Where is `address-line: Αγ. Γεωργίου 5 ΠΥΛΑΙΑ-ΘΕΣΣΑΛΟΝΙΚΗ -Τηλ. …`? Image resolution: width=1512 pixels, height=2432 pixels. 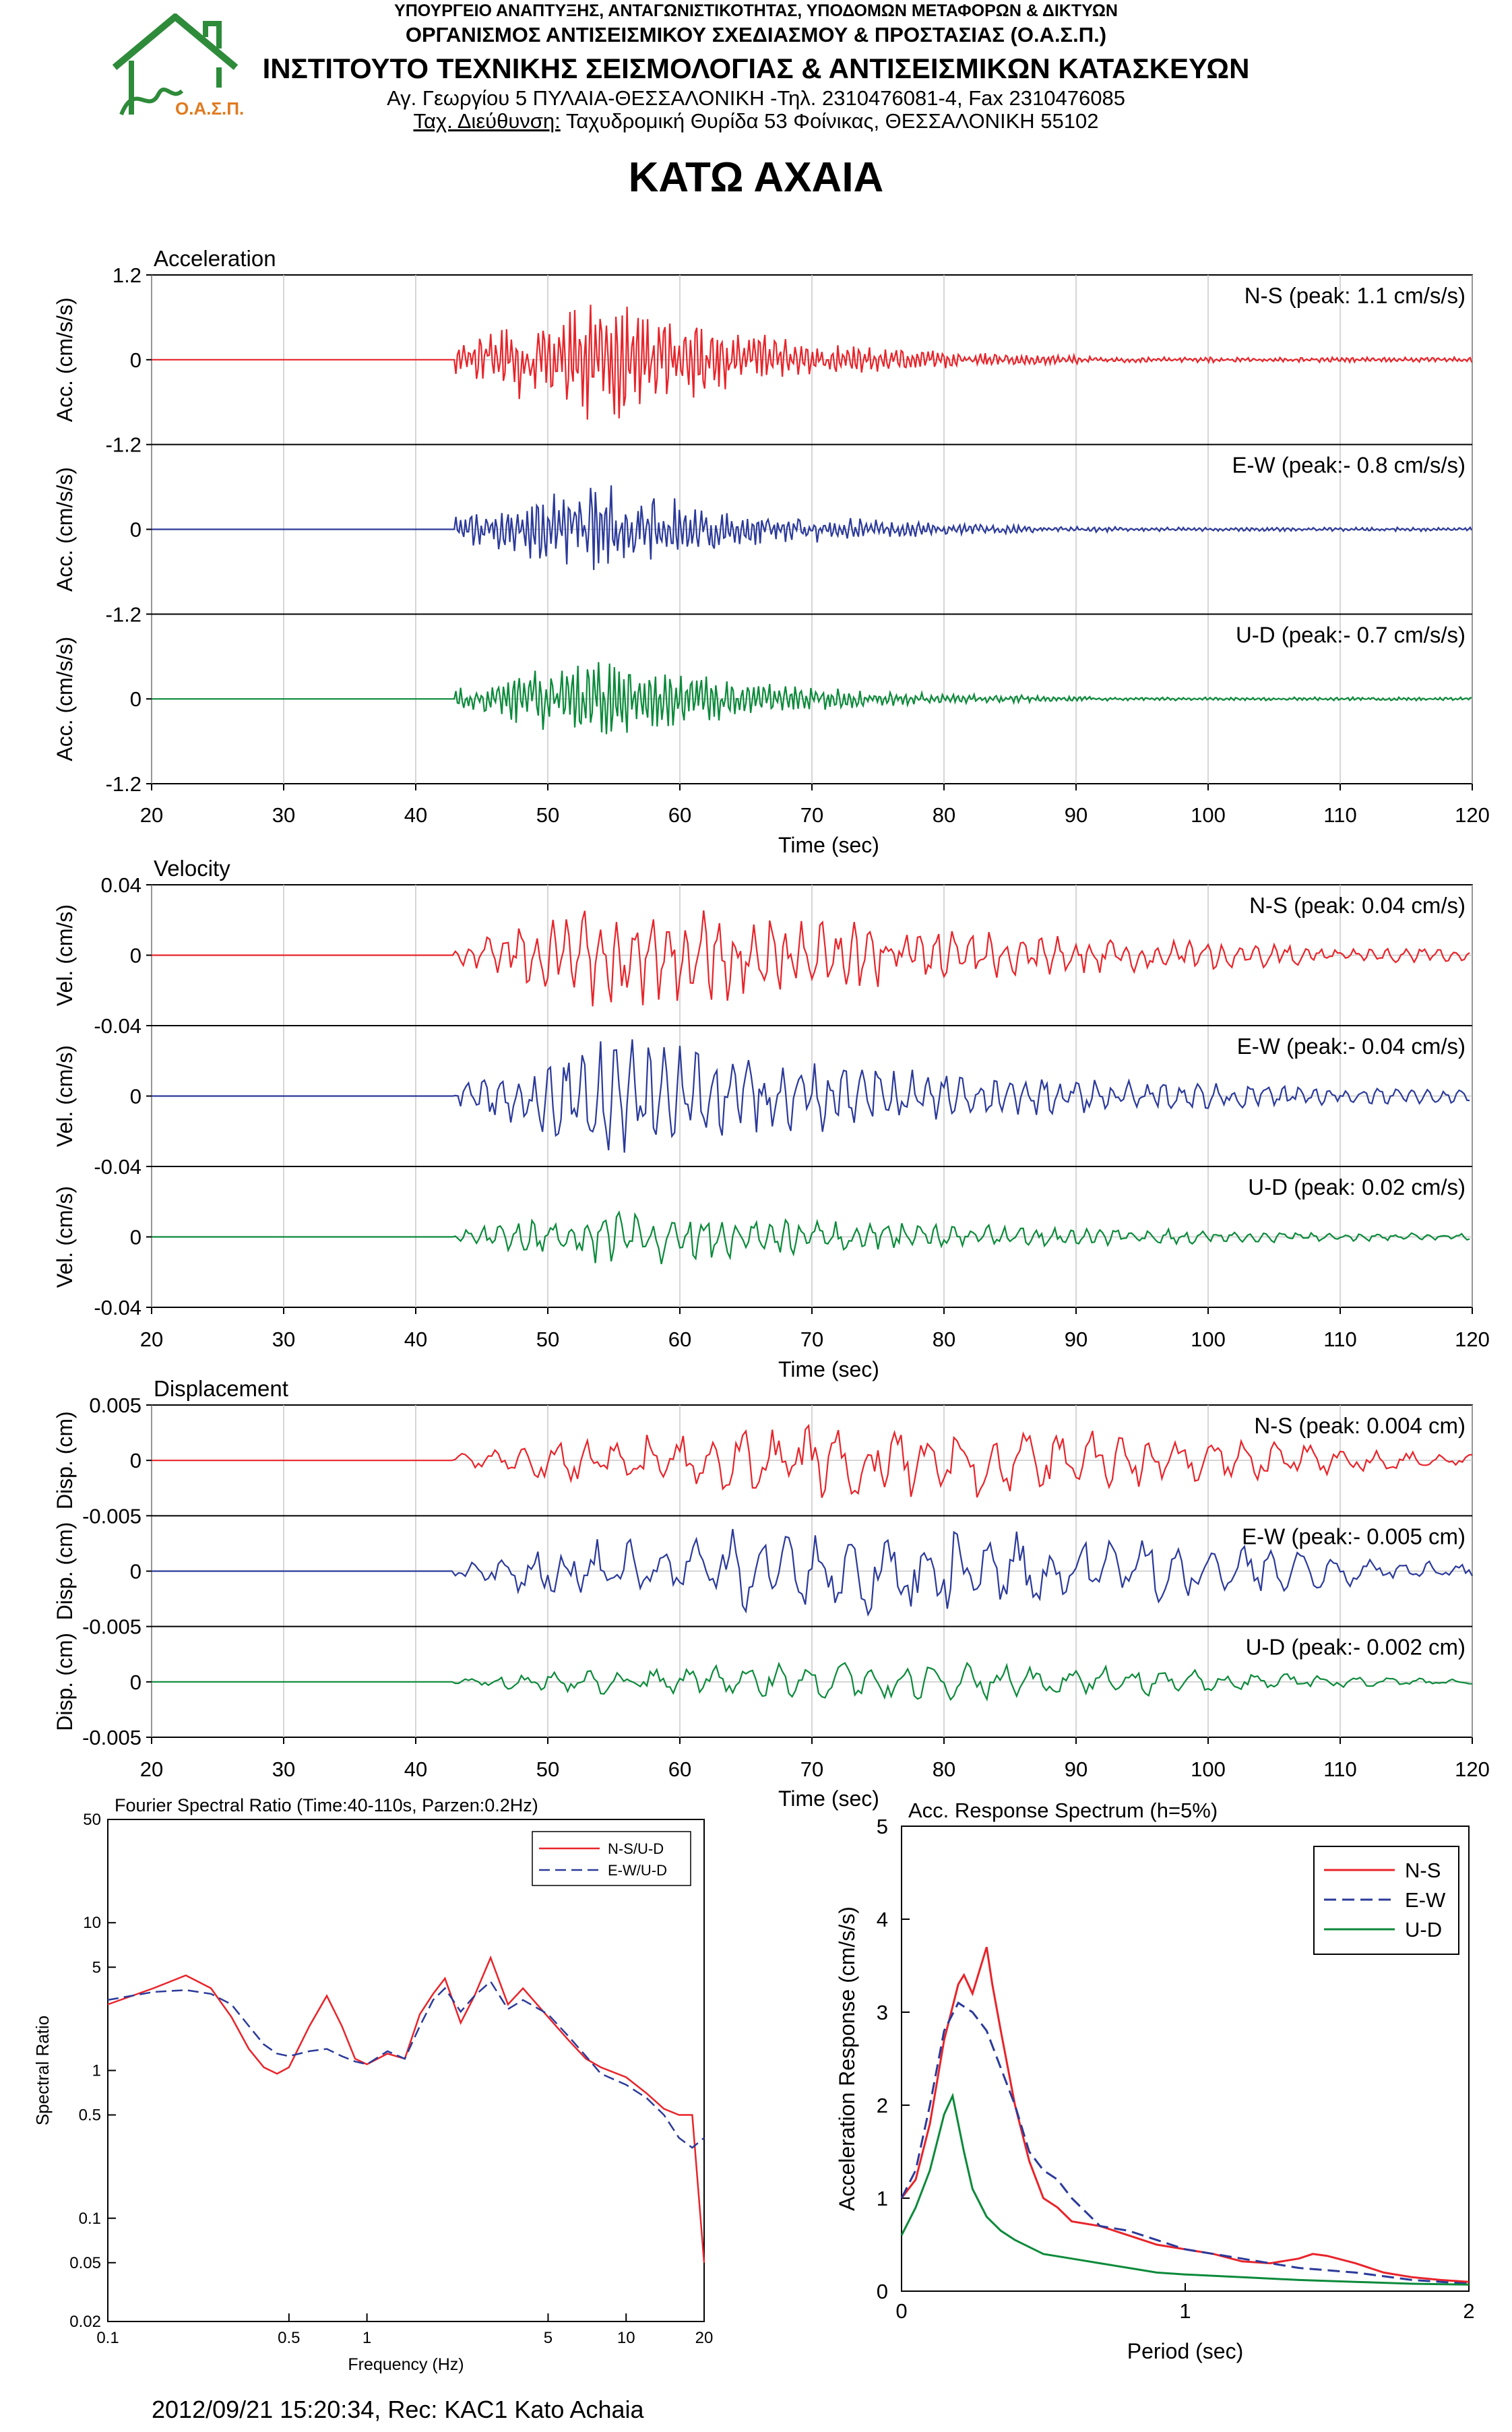 address-line: Αγ. Γεωργίου 5 ΠΥΛΑΙΑ-ΘΕΣΣΑΛΟΝΙΚΗ -Τηλ. … is located at coordinates (756, 98).